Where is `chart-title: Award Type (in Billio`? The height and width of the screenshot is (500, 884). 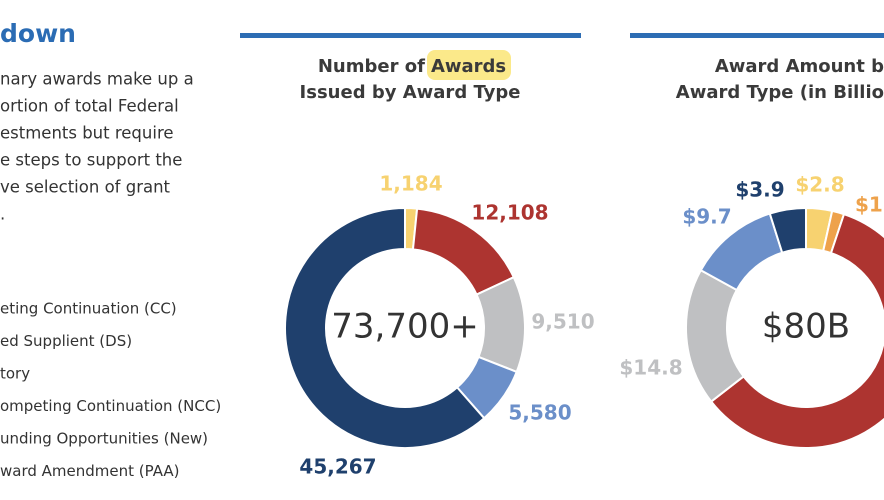 chart-title: Award Type (in Billio is located at coordinates (780, 92).